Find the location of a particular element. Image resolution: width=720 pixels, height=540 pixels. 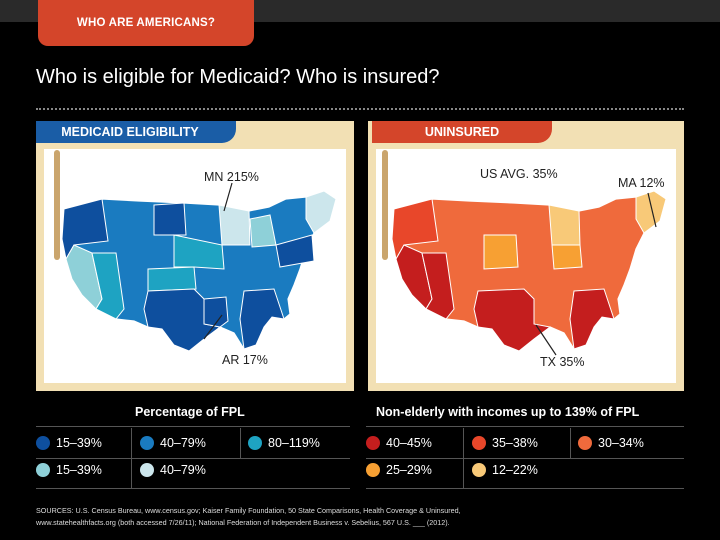

mn-pointer is located at coordinates (228, 197).